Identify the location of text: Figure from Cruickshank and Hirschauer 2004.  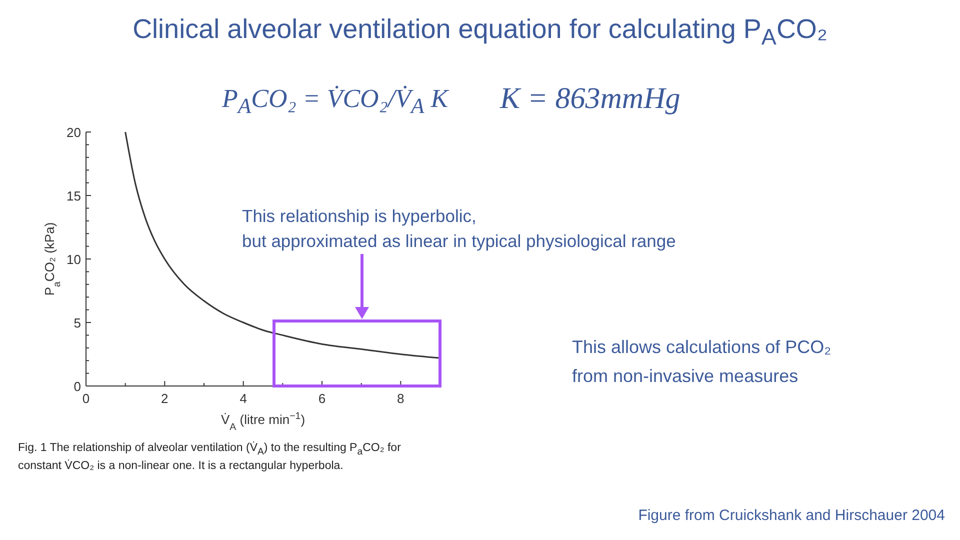
(791, 515).